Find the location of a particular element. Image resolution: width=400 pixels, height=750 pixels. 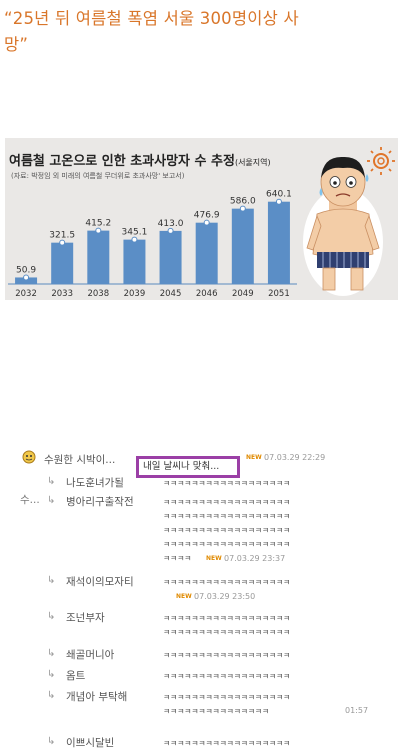

x-tick-label-2033: 2033 is located at coordinates (62, 294).